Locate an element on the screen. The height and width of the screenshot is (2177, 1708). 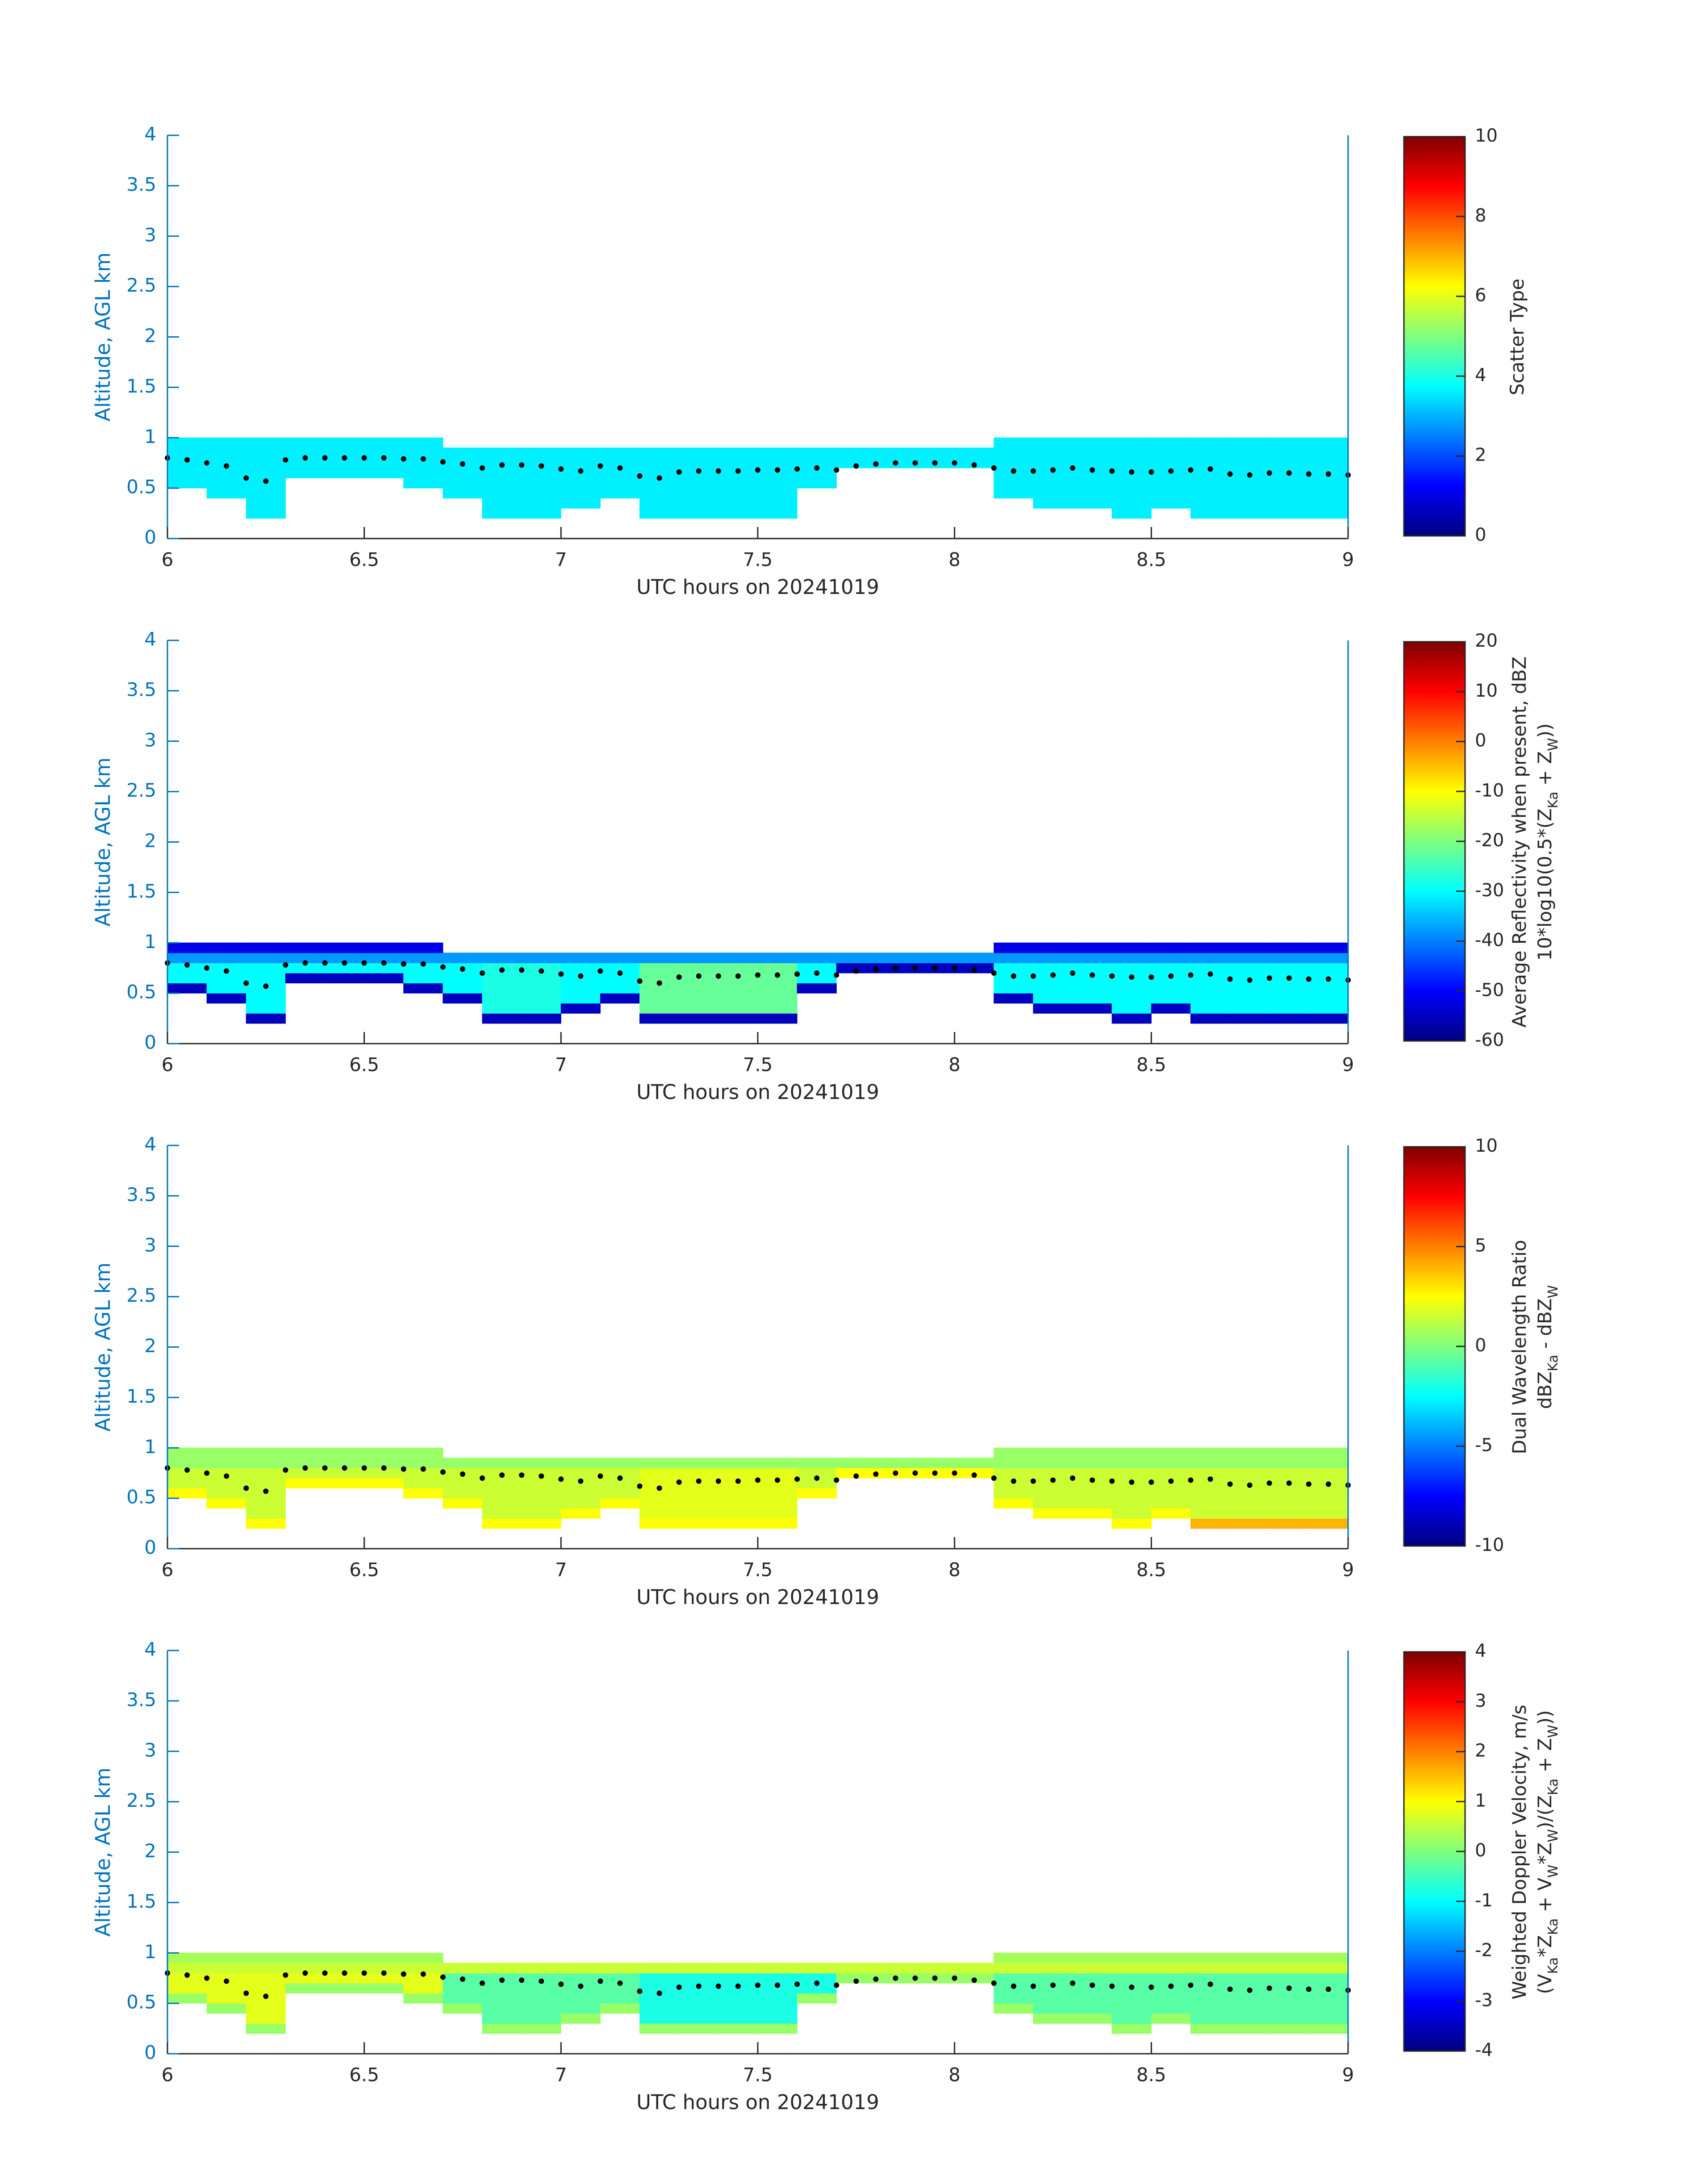
colorbar-tick-label: -30 is located at coordinates (1489, 890).